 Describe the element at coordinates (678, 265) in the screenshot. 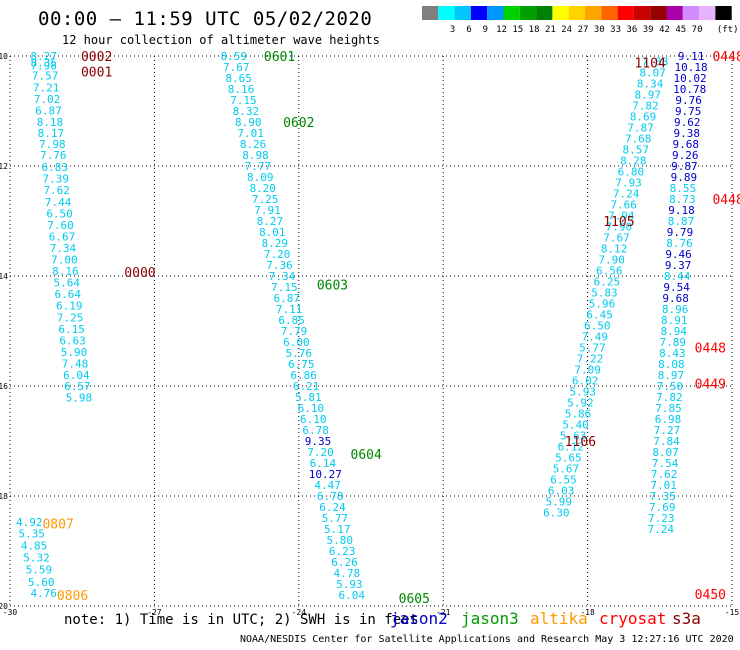

I see `swh-value: 9.37` at that location.